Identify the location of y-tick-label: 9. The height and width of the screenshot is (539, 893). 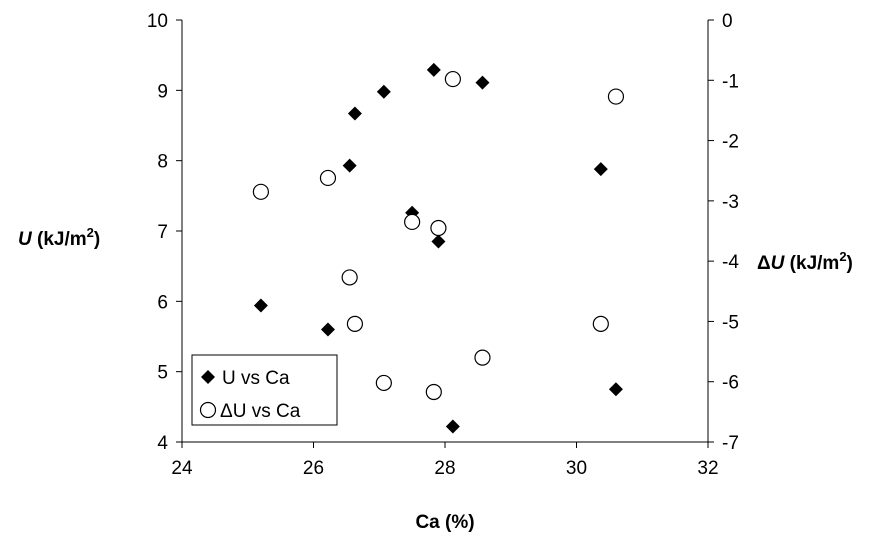
(162, 91).